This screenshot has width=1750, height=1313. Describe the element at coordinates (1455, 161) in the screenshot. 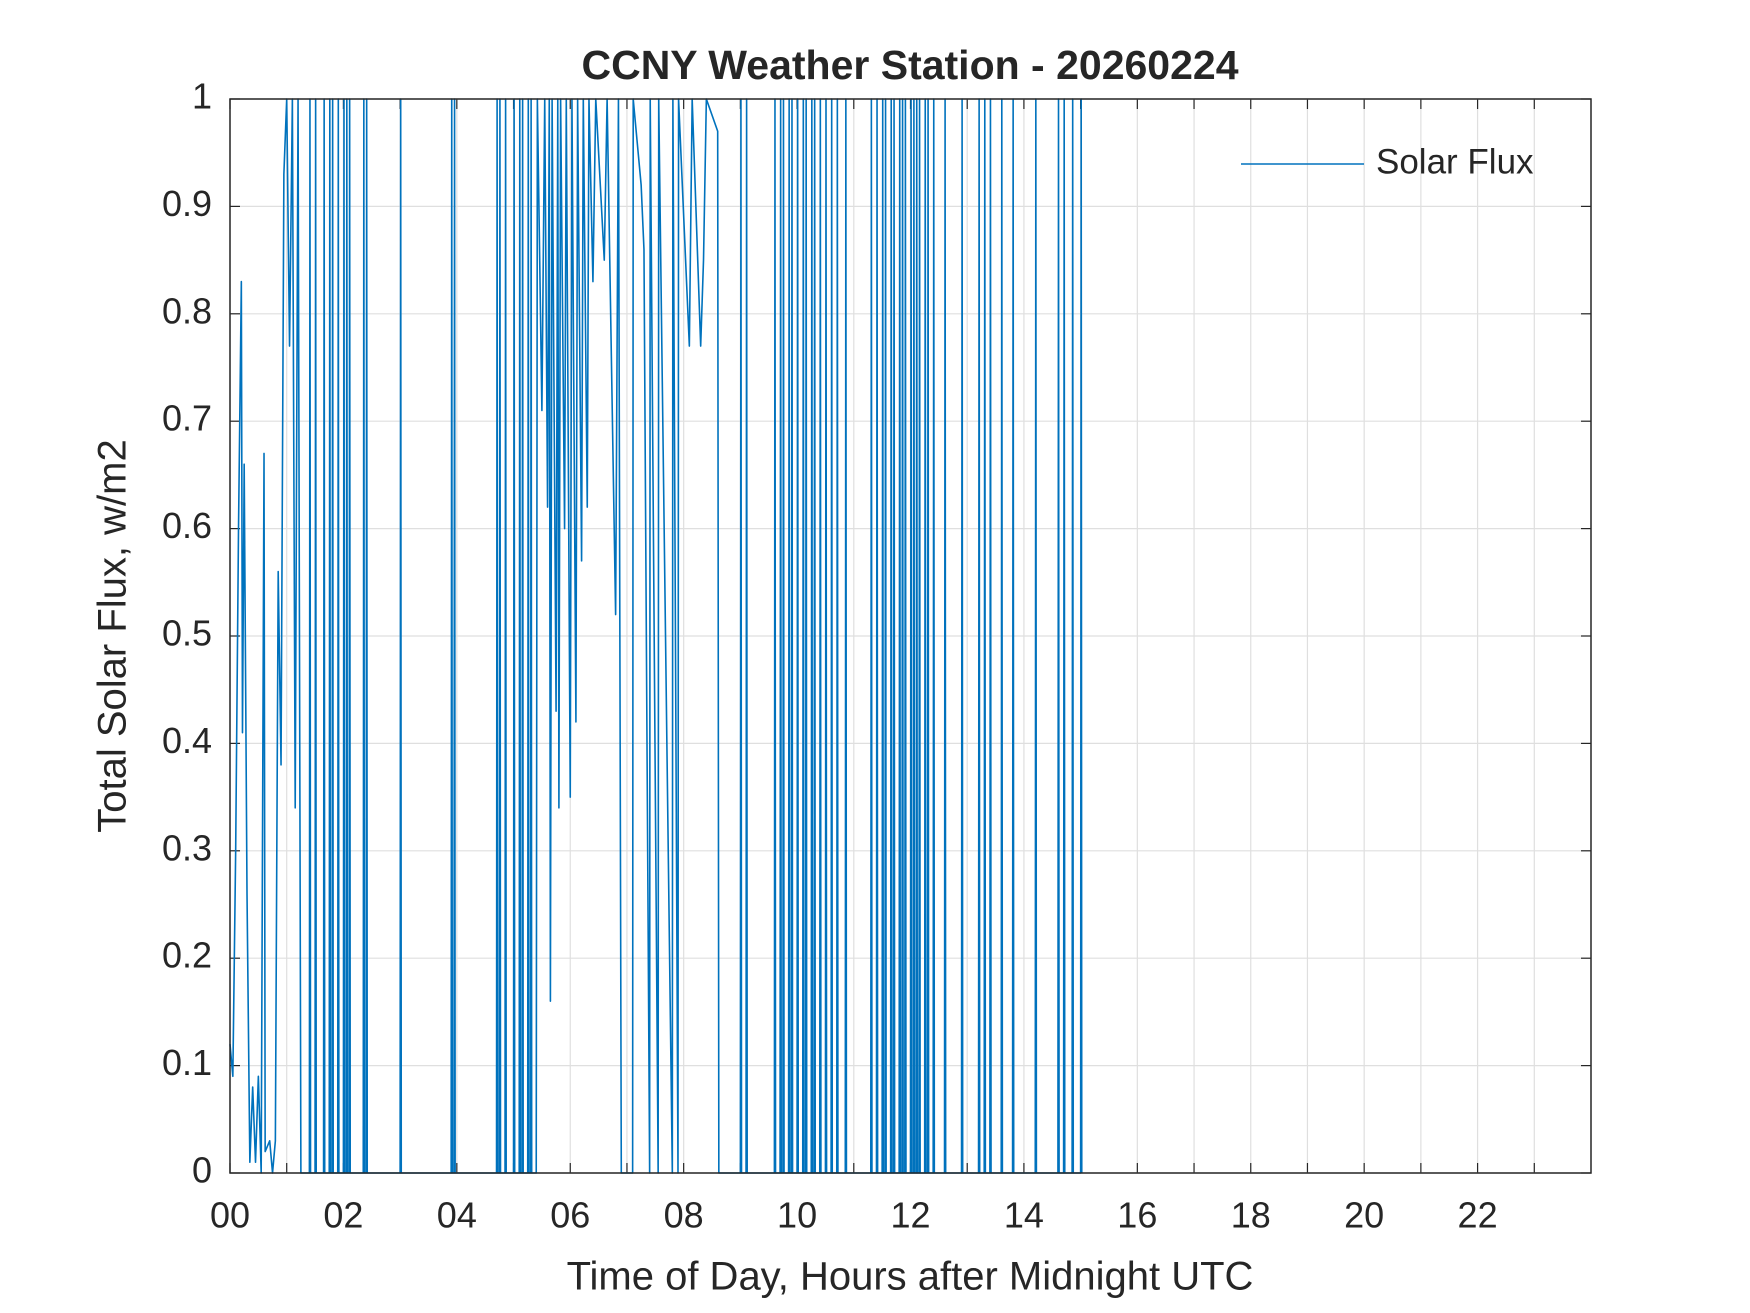

I see `legend-label: Solar Flux` at that location.